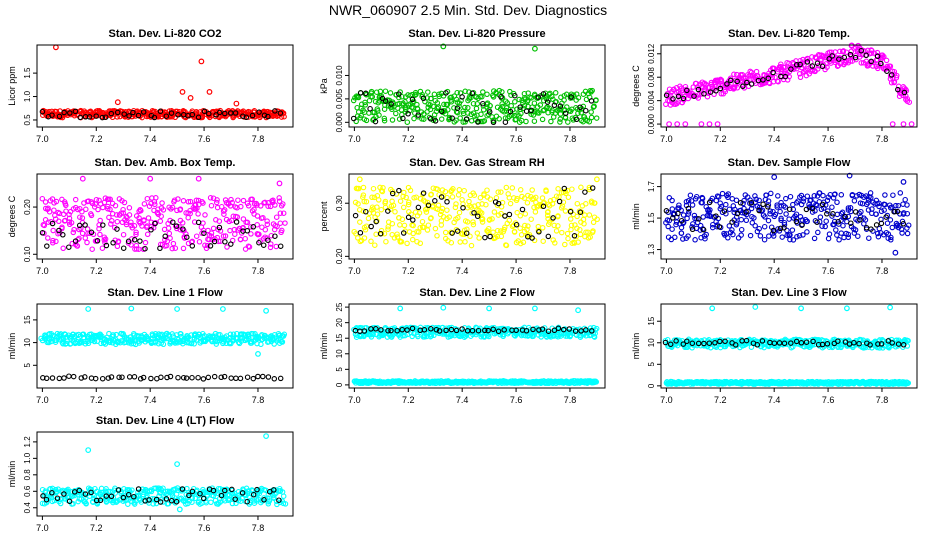 The width and height of the screenshot is (936, 545). I want to click on y-tick-label: 10, so click(651, 342).